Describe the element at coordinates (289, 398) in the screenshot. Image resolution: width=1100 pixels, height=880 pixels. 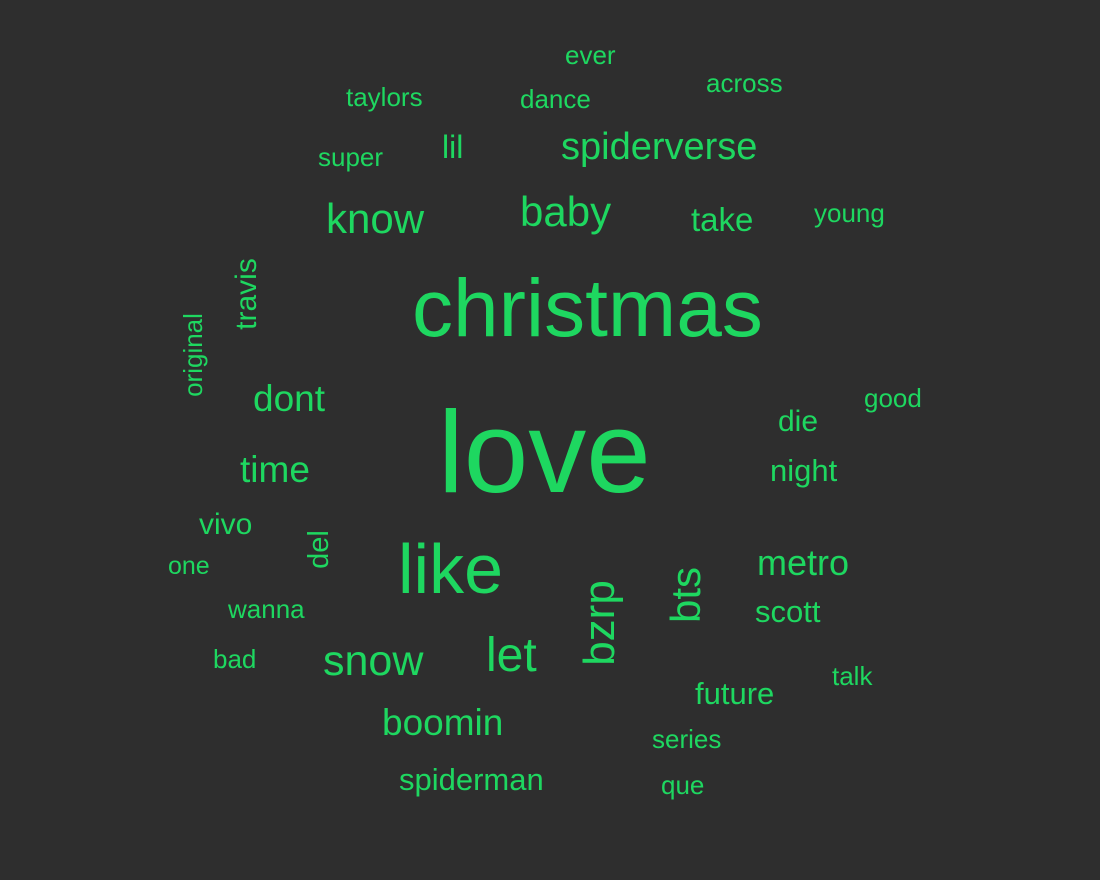
I see `word-dont: dont` at that location.